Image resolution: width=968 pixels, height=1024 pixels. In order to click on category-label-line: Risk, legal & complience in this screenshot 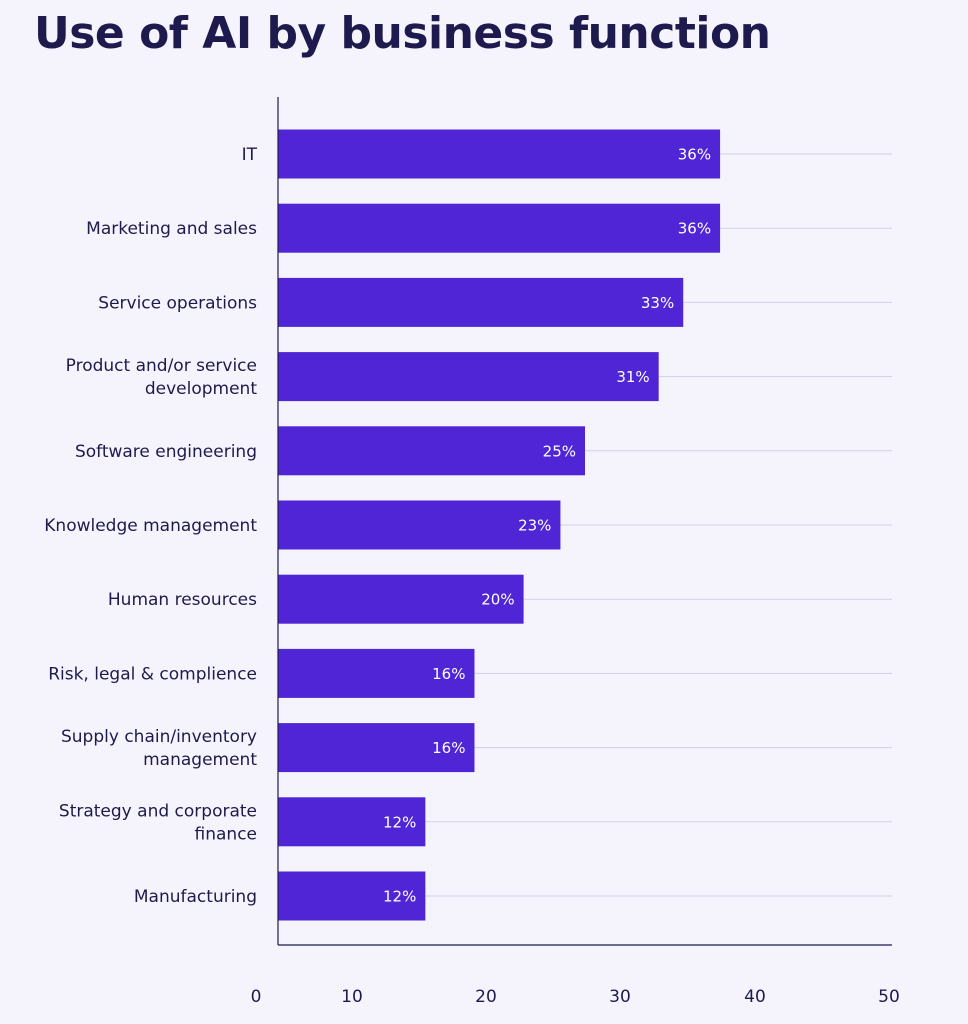, I will do `click(152, 674)`.